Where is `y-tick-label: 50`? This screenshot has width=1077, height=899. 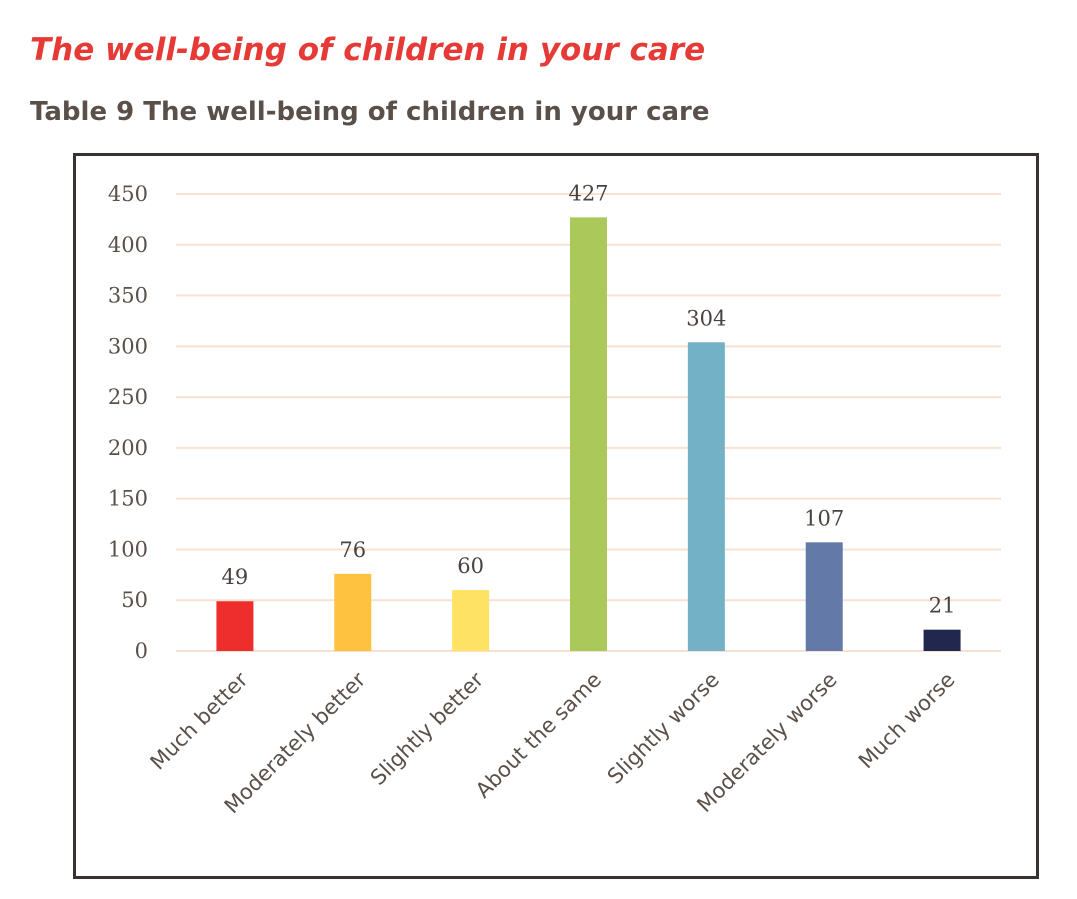
y-tick-label: 50 is located at coordinates (134, 600).